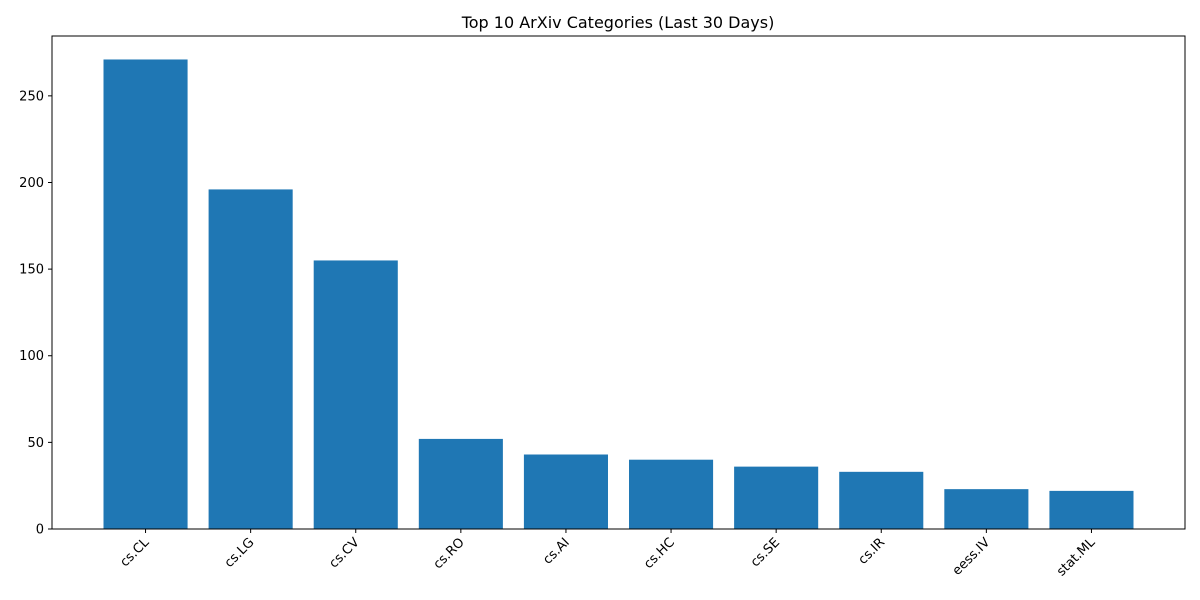  I want to click on y-tick-label: 100, so click(31, 356).